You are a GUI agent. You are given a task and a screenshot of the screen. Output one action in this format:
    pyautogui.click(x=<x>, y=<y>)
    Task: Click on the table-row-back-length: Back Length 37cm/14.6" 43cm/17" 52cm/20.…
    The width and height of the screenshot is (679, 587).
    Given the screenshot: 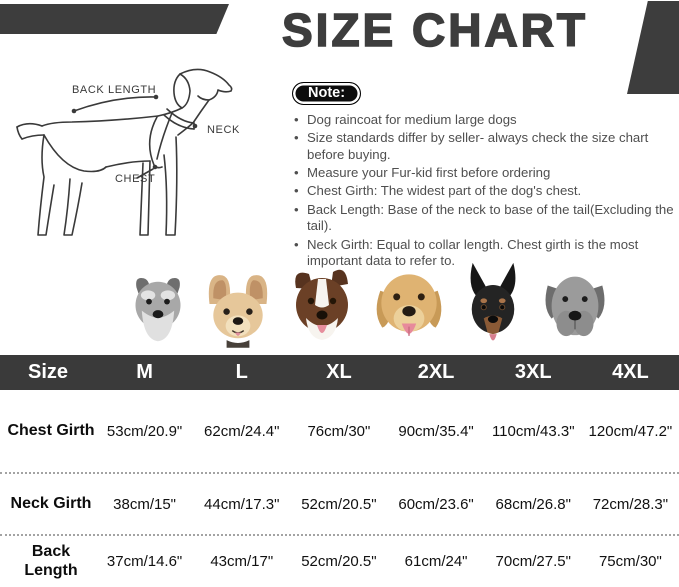 What is the action you would take?
    pyautogui.click(x=339, y=561)
    